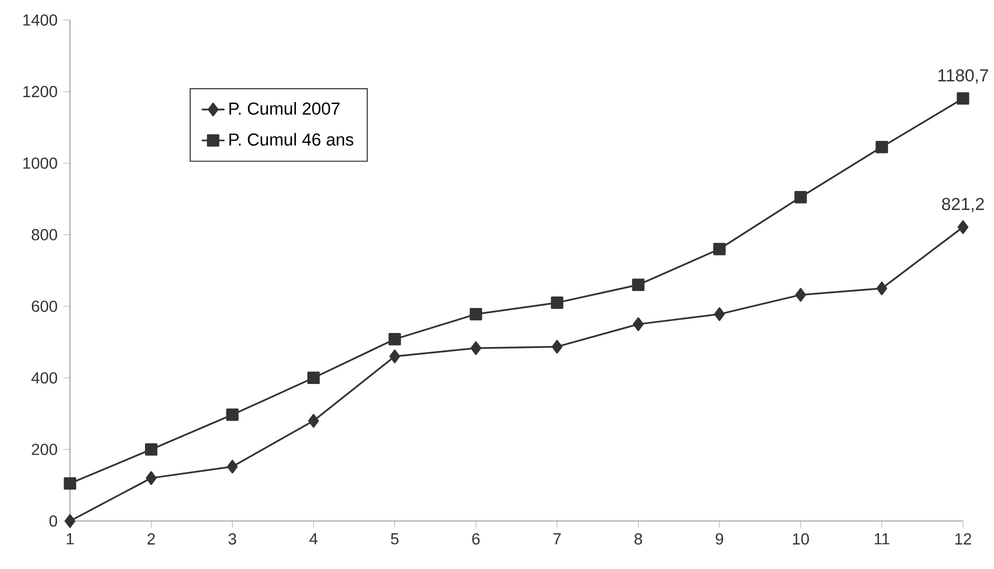 This screenshot has width=994, height=569. I want to click on x-tick-label: 12, so click(963, 538).